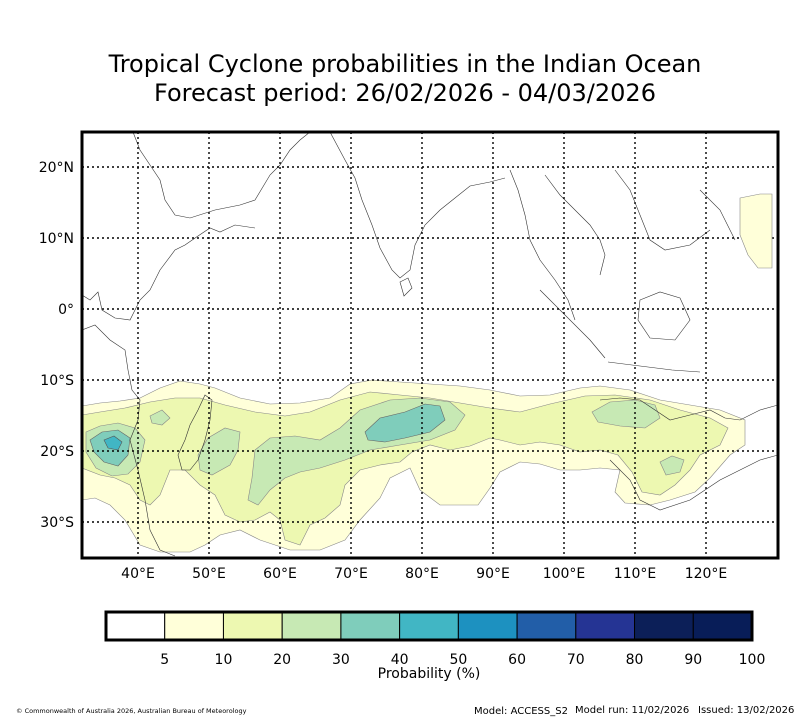  I want to click on colorbar-tick-label: 90, so click(693, 660).